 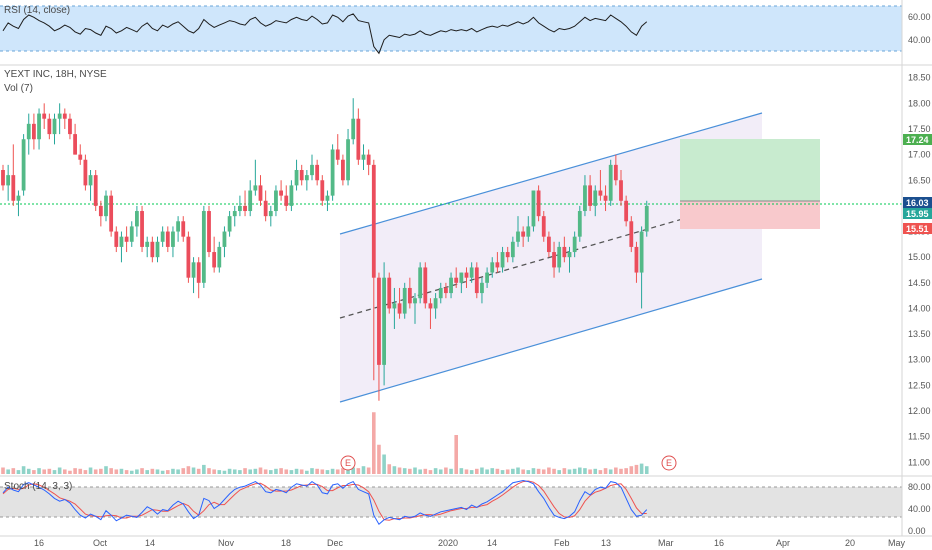 What do you see at coordinates (919, 487) in the screenshot?
I see `stoch-tick-80: 80.00` at bounding box center [919, 487].